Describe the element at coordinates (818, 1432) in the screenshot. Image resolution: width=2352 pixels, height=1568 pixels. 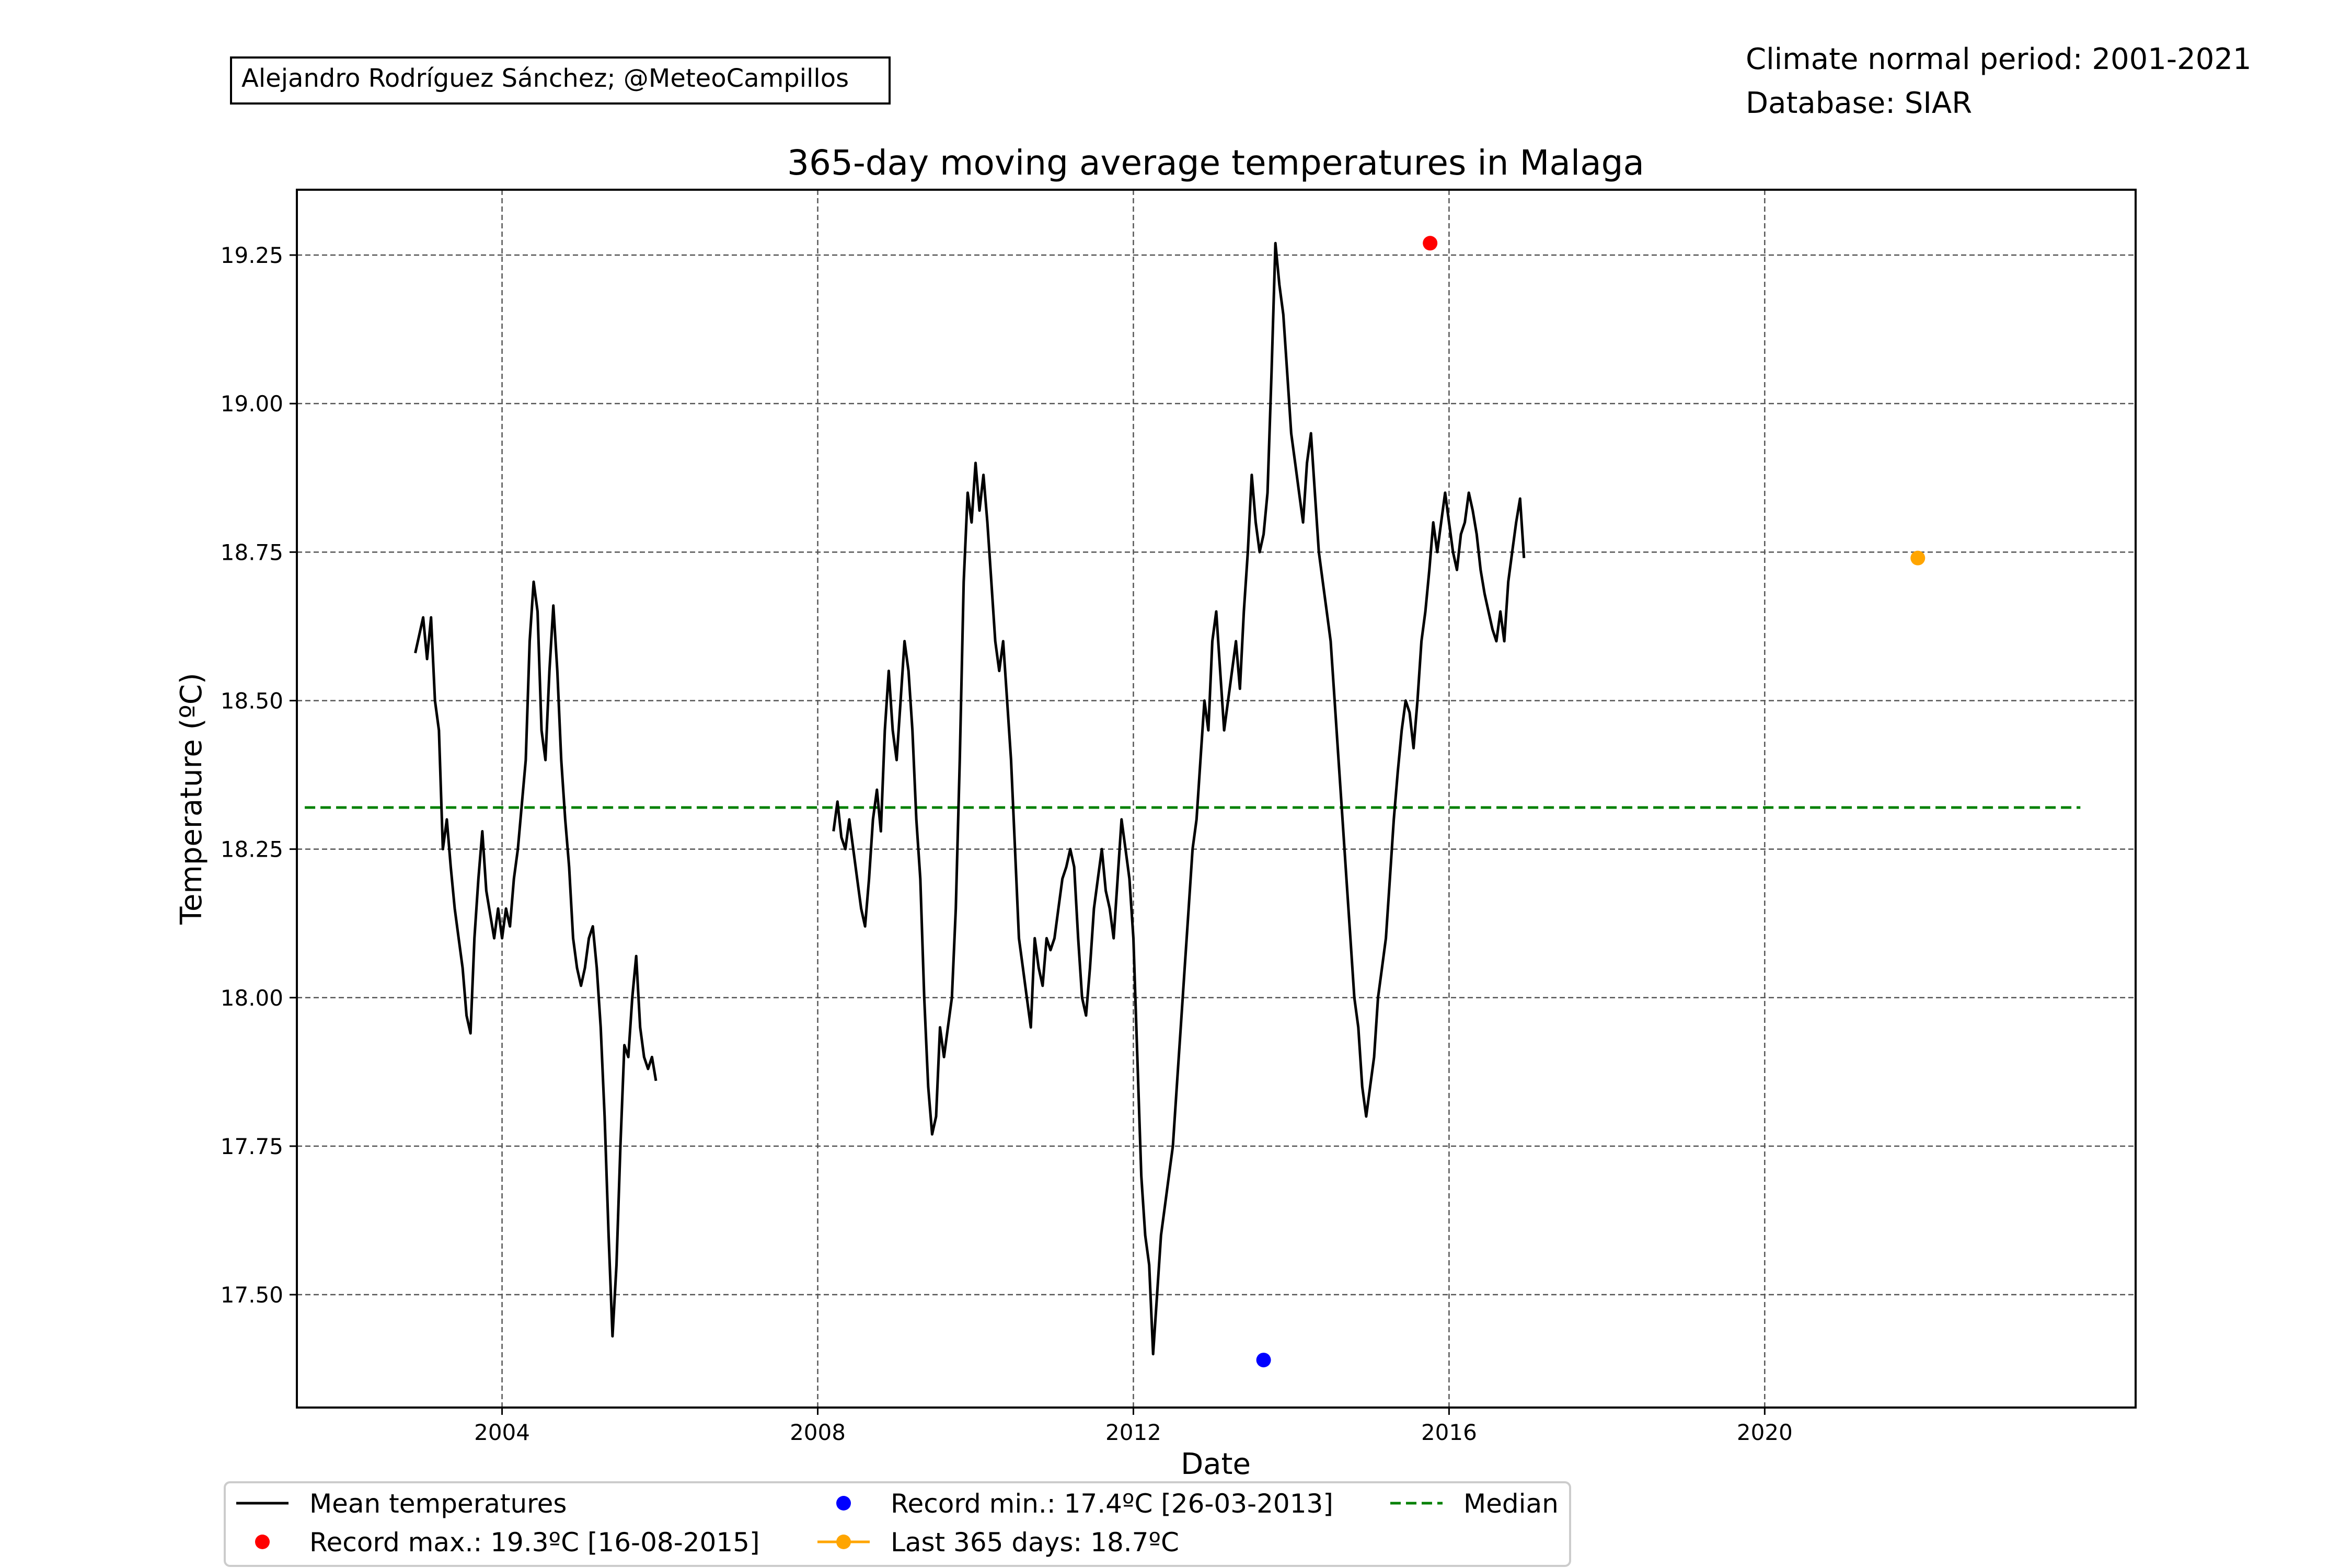
I see `x-tick-label: 2008` at that location.